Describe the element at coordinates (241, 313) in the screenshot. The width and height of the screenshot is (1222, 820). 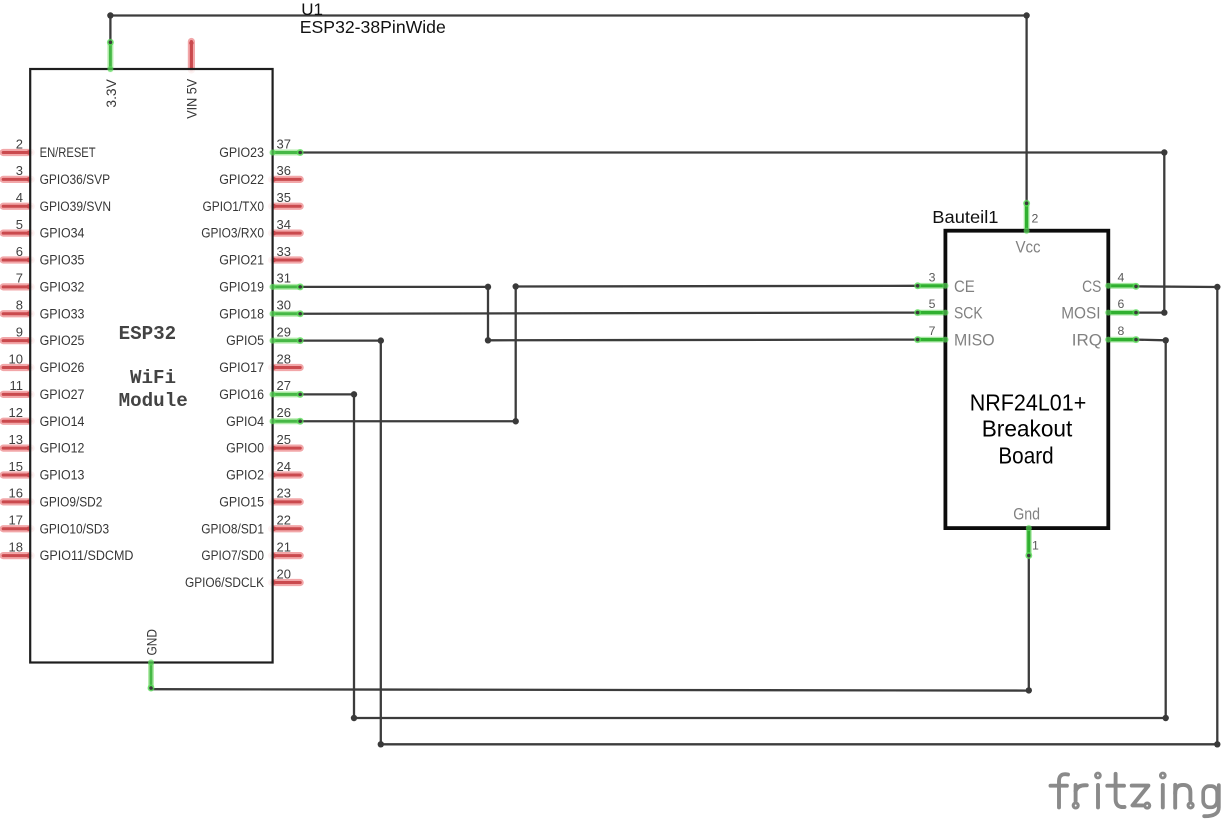
I see `svg-text: GPIO18` at that location.